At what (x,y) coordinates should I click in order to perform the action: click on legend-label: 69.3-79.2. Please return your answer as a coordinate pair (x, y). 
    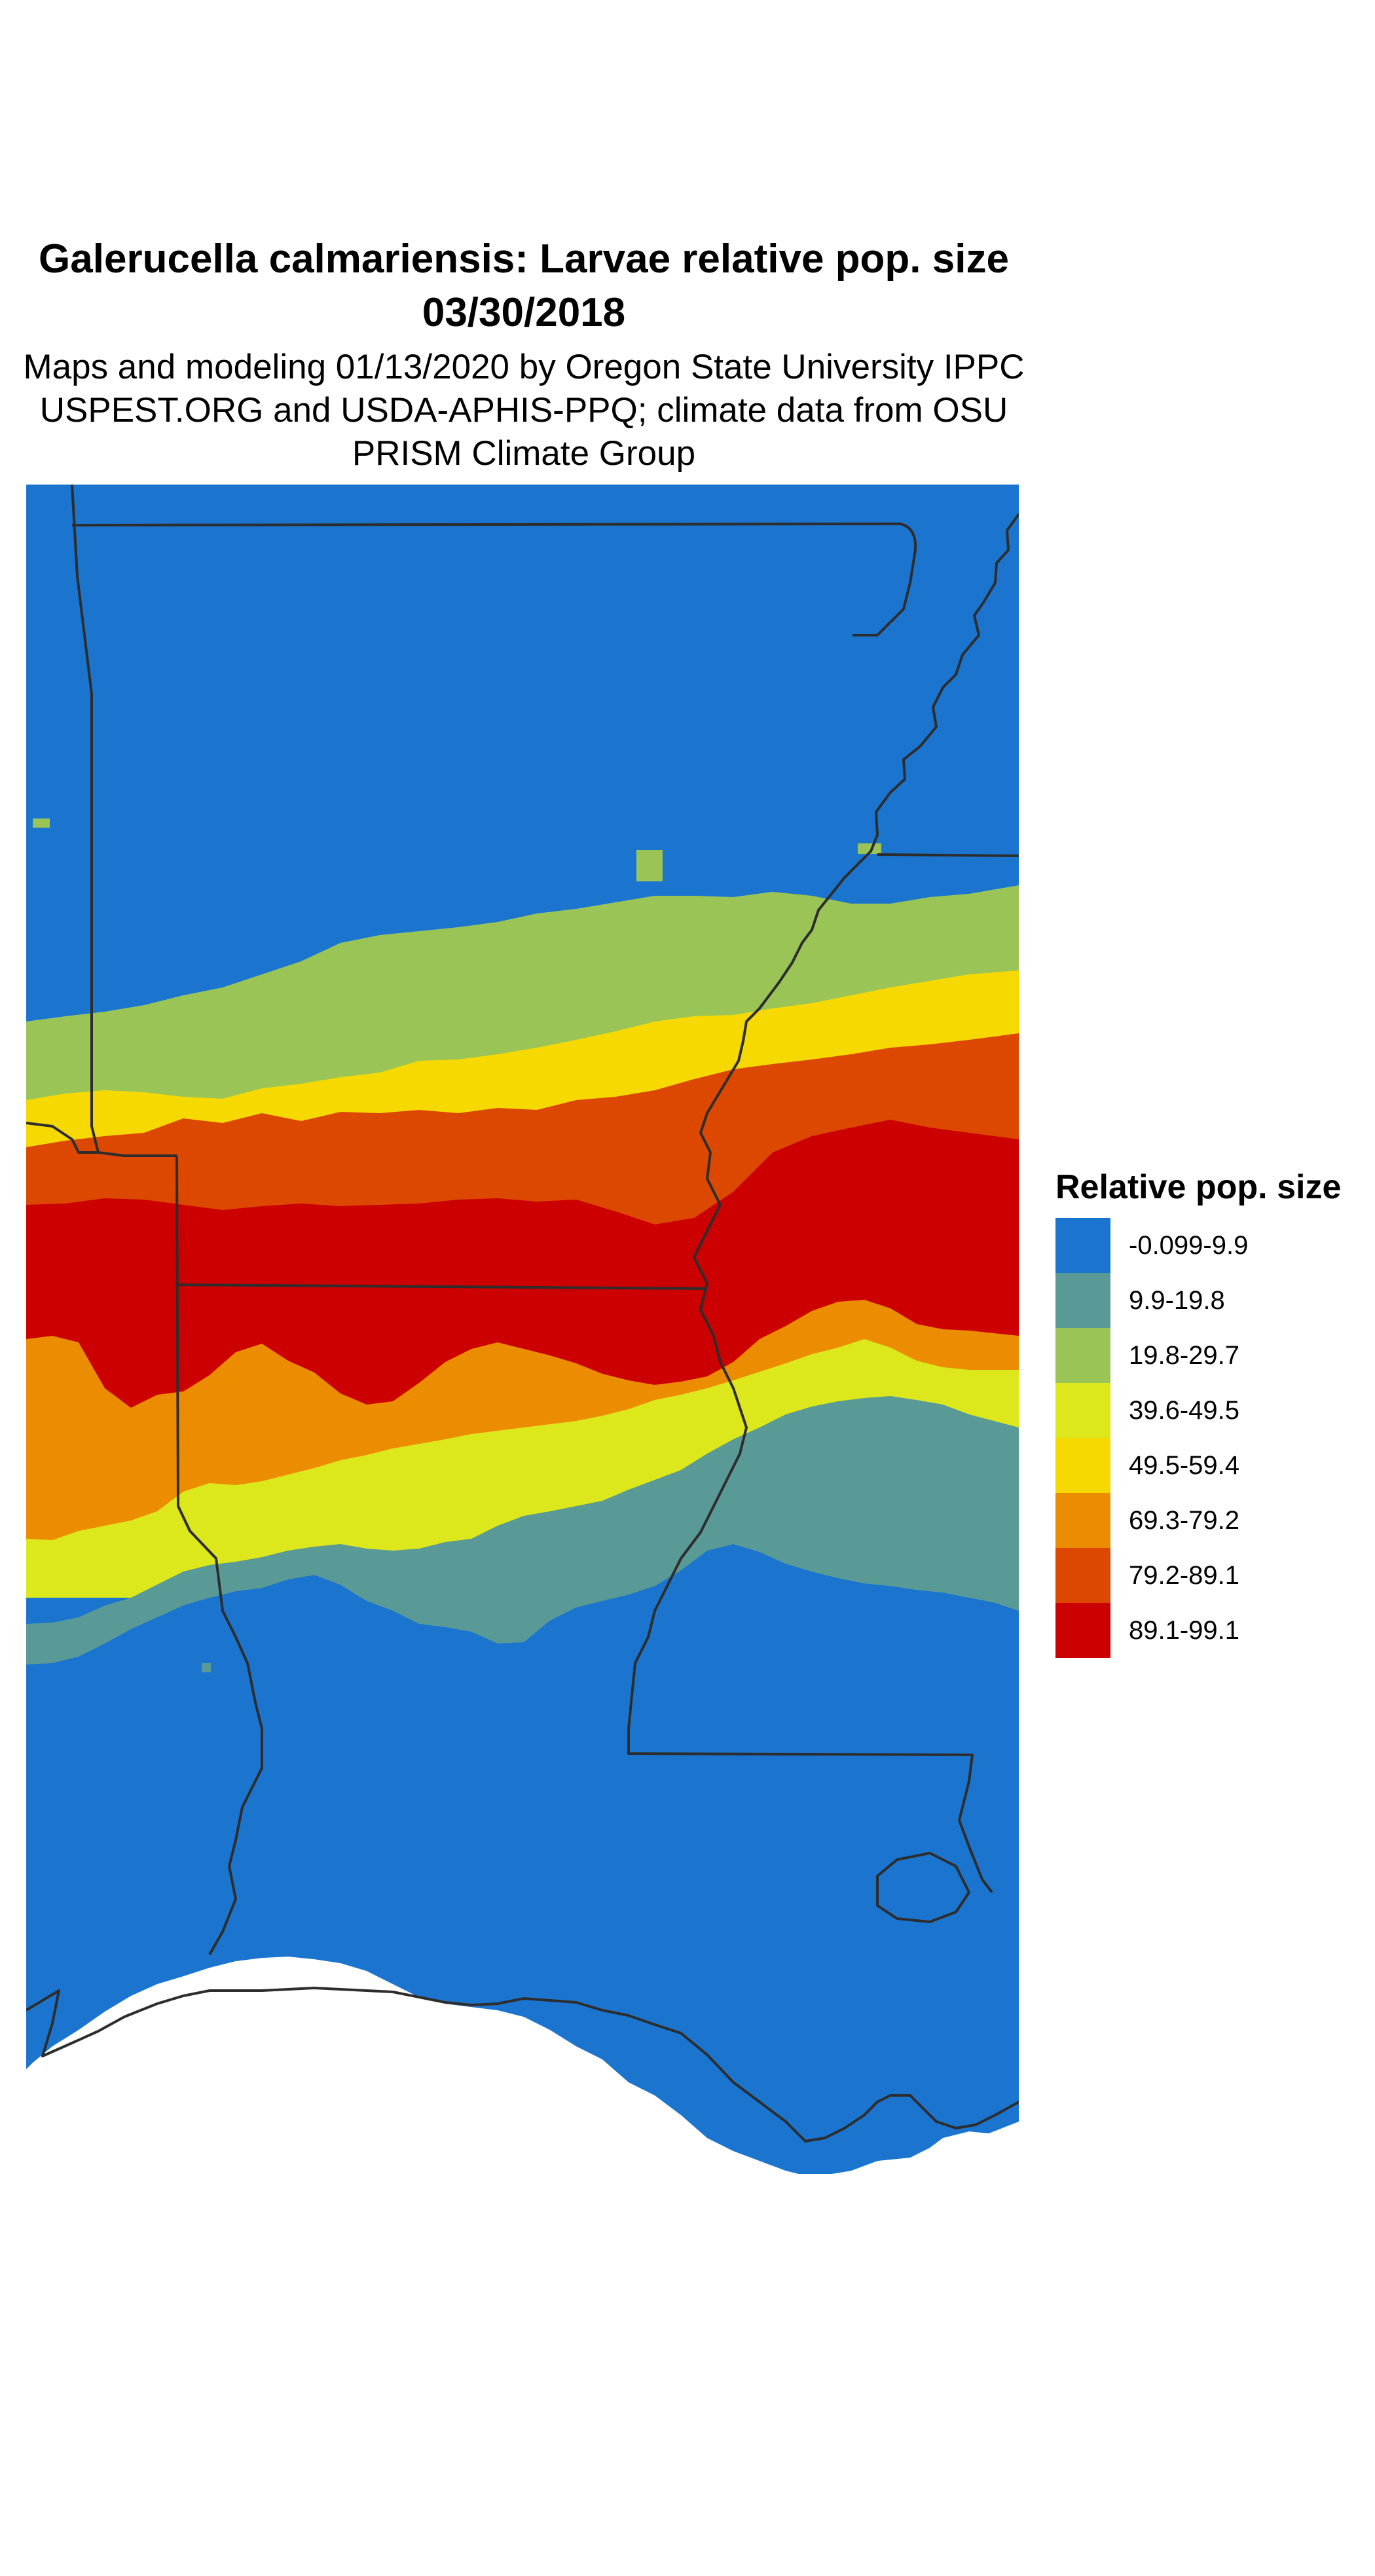
    Looking at the image, I should click on (1185, 1520).